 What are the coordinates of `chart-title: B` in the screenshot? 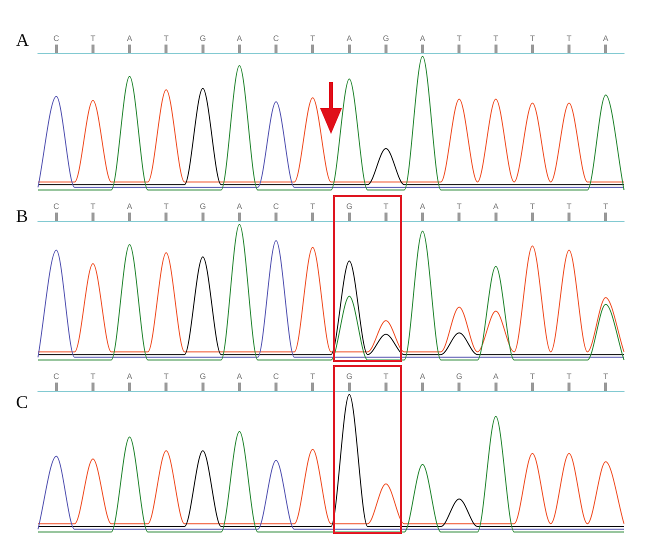 It's located at (22, 216).